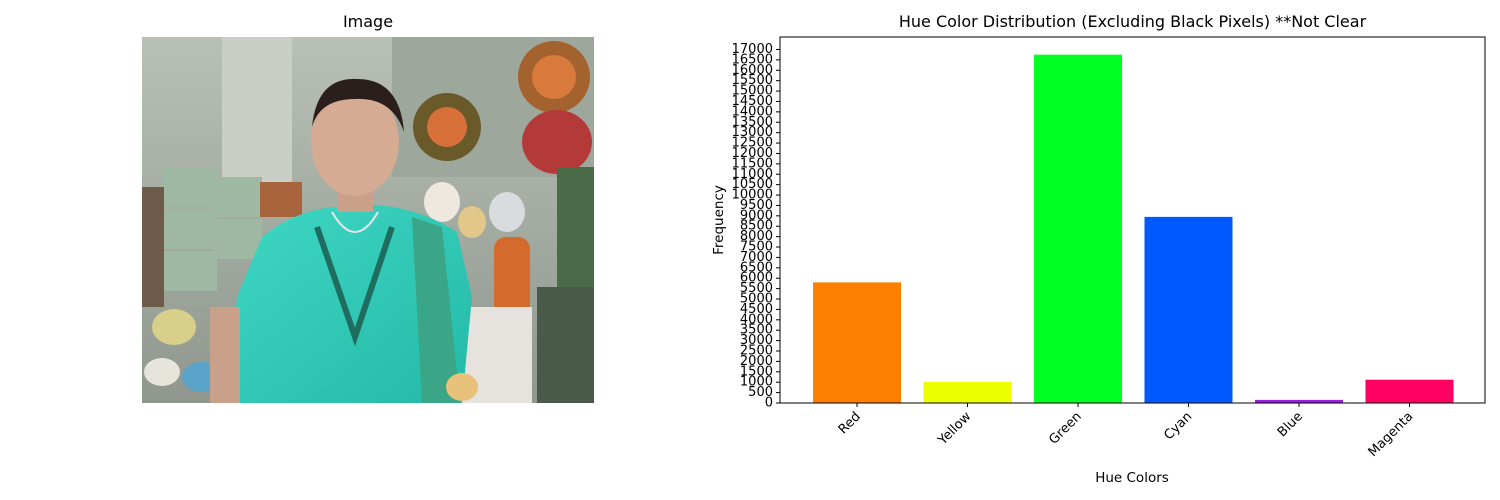 This screenshot has height=500, width=1500. I want to click on y-tick-label: 8000, so click(756, 236).